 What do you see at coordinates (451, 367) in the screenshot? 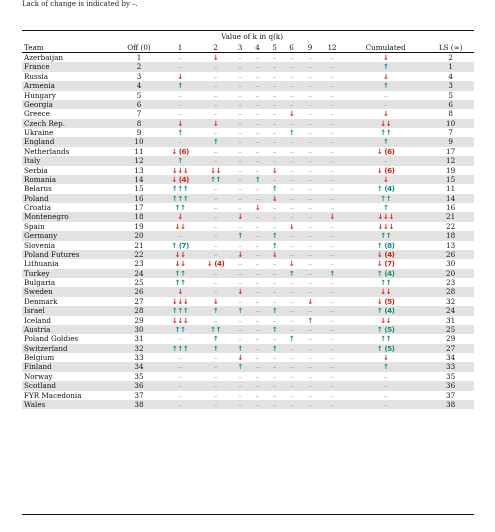
I see `ls-cell: 33` at bounding box center [451, 367].